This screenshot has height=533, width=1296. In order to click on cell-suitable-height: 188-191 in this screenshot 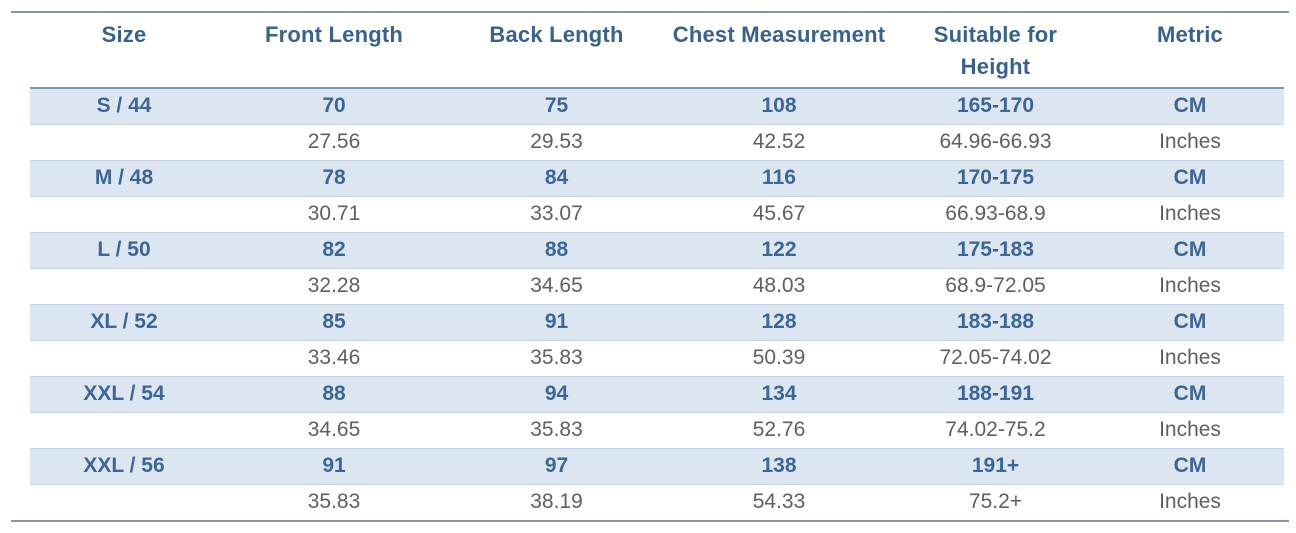, I will do `click(995, 394)`.